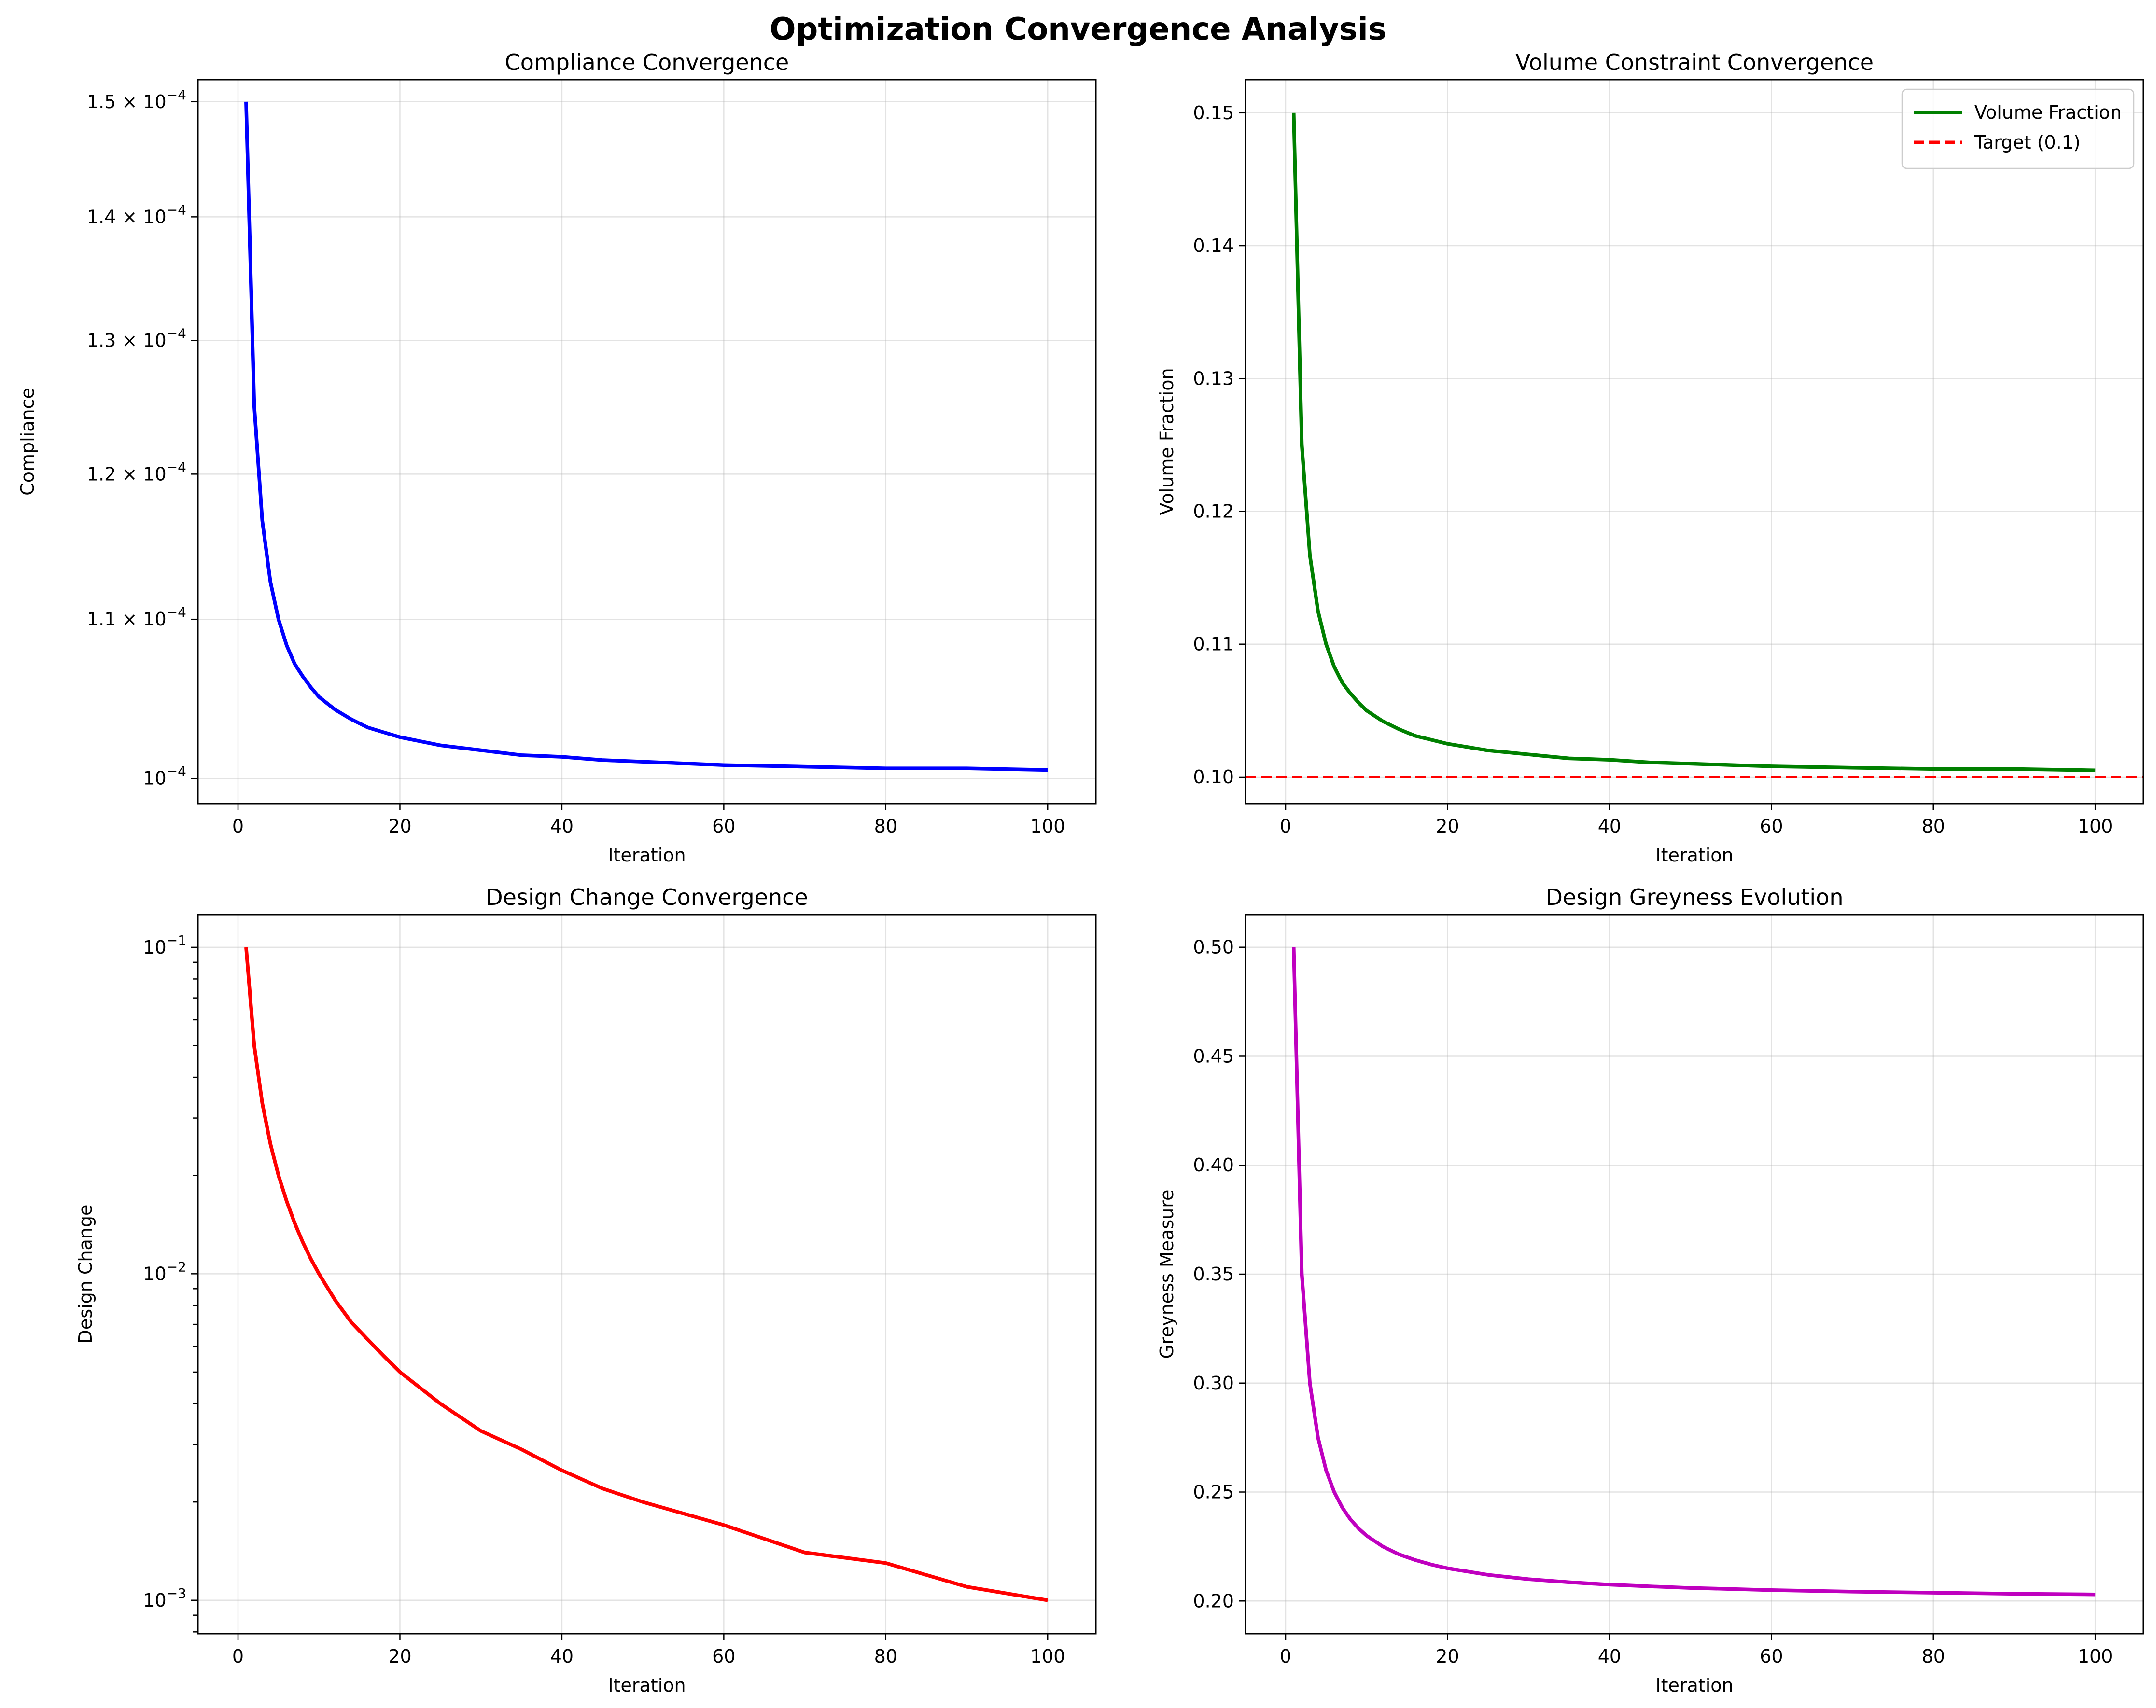  What do you see at coordinates (136, 472) in the screenshot?
I see `y-tick-label: 1.2 × 10⁻⁴` at bounding box center [136, 472].